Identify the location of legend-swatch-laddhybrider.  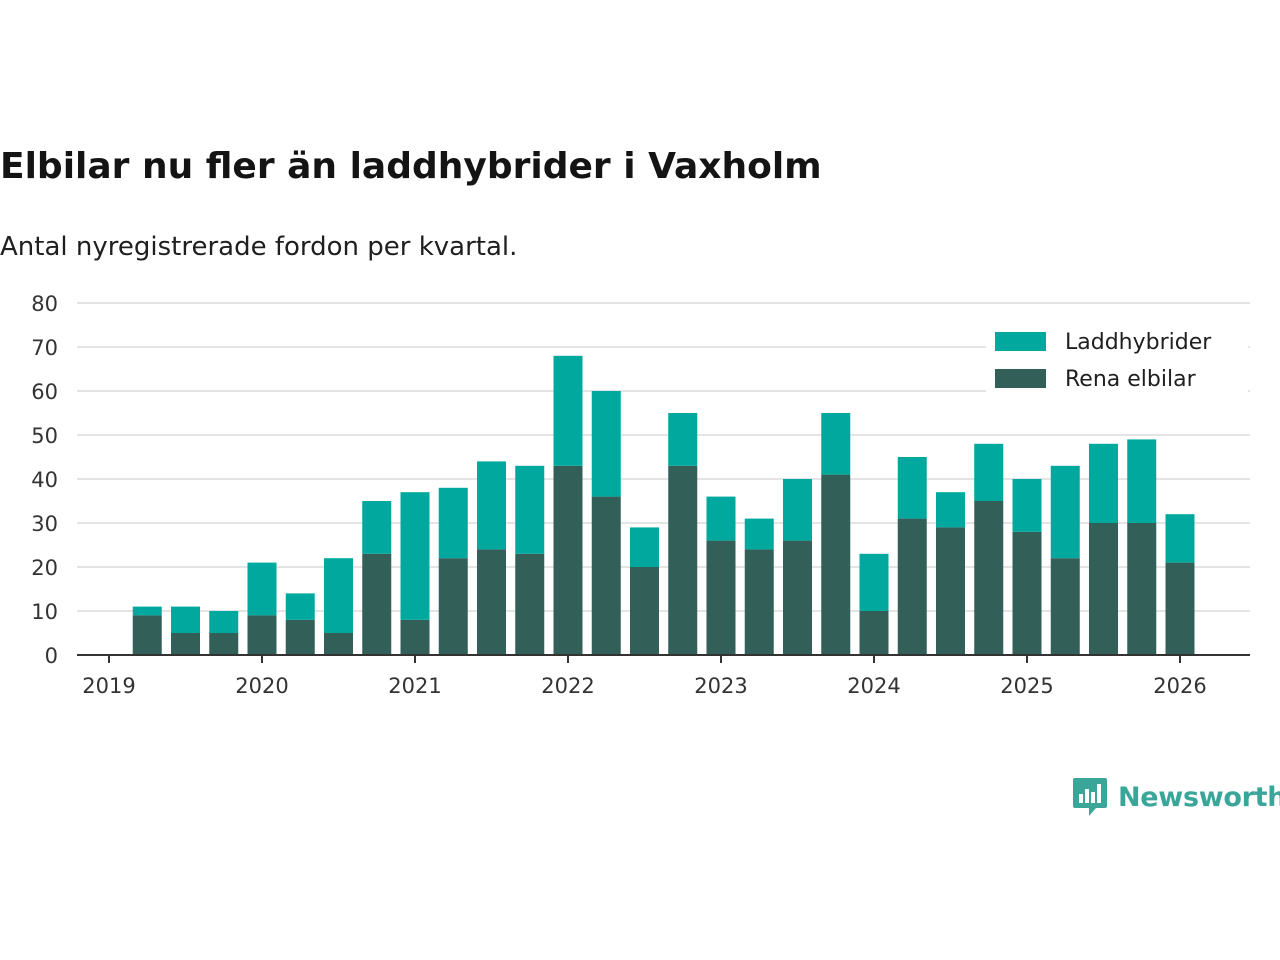
(1020, 341).